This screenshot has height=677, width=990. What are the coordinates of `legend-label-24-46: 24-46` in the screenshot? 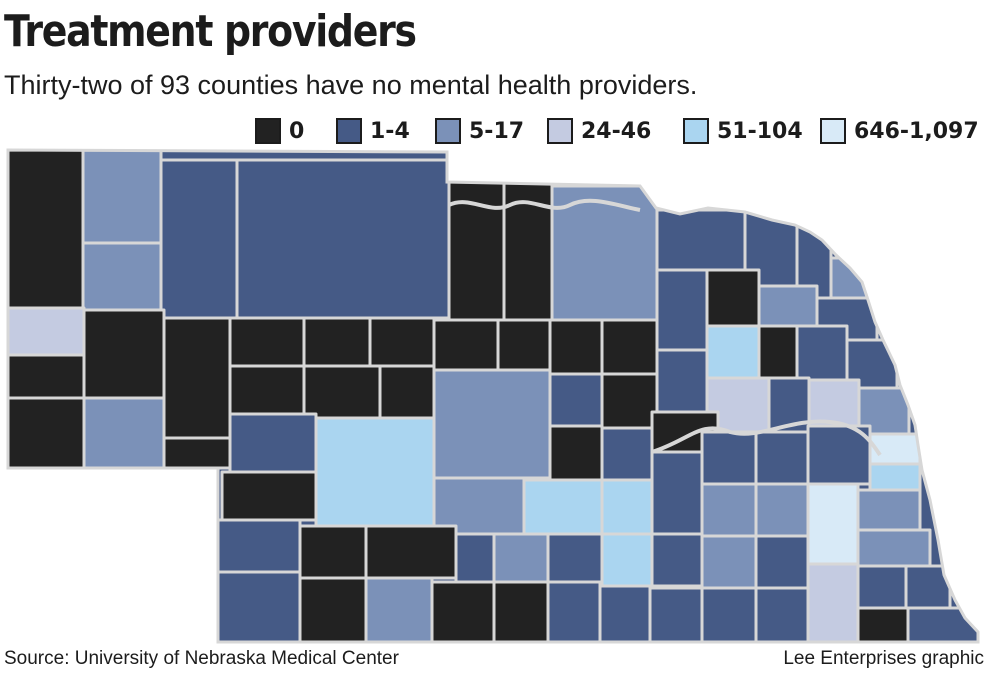 It's located at (616, 131).